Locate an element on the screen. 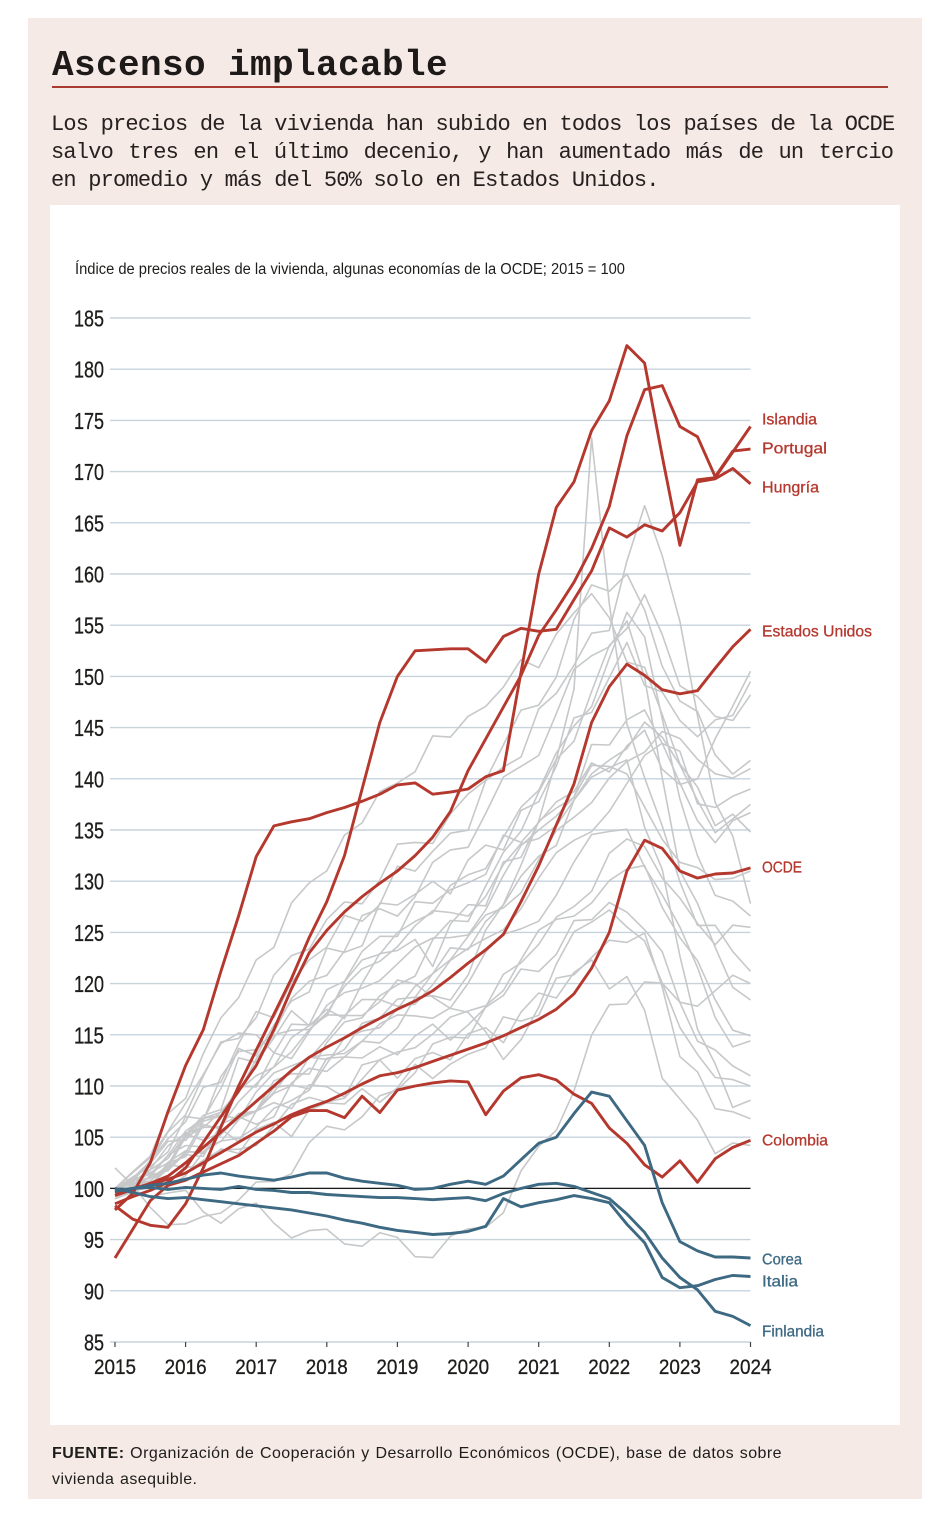 This screenshot has height=1515, width=950. svg-text: 2018 is located at coordinates (327, 1367).